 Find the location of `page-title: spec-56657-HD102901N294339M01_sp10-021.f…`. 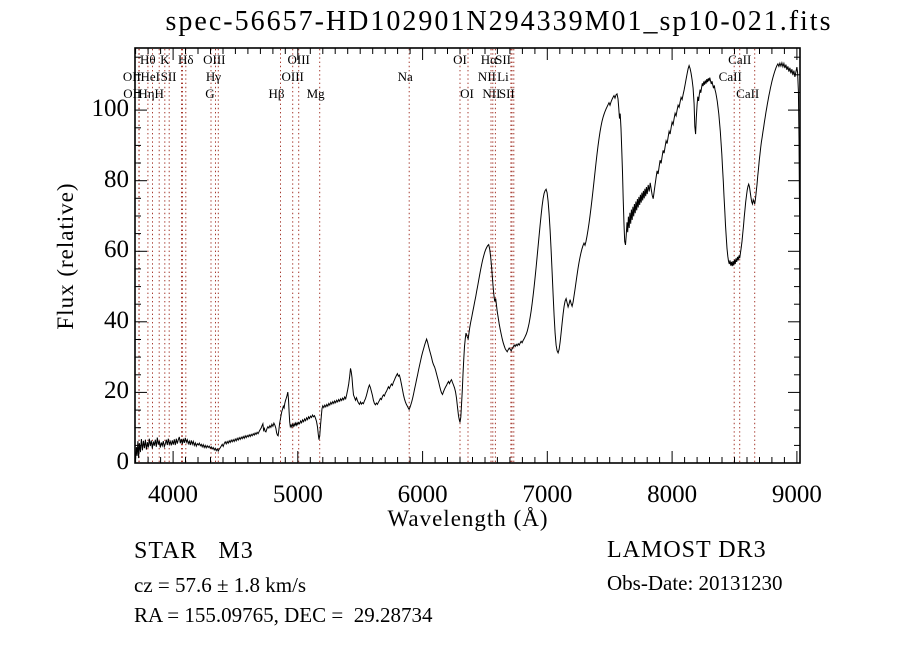

page-title: spec-56657-HD102901N294339M01_sp10-021.f… is located at coordinates (499, 21).